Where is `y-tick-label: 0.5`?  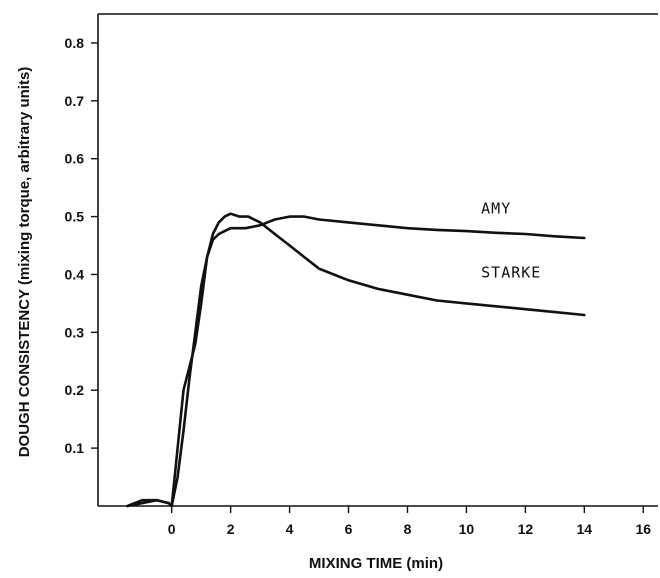
y-tick-label: 0.5 is located at coordinates (75, 217).